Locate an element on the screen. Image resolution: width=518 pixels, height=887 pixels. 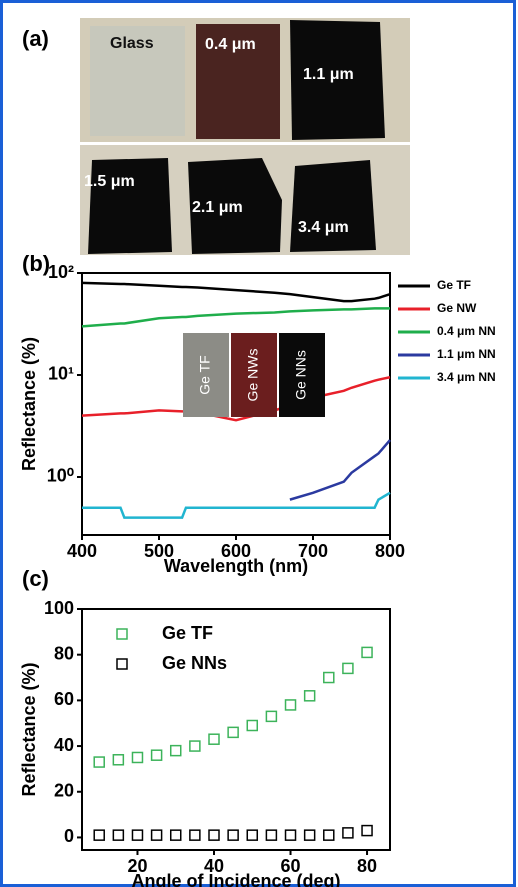
inset-label: Ge NWs is located at coordinates (253, 375).